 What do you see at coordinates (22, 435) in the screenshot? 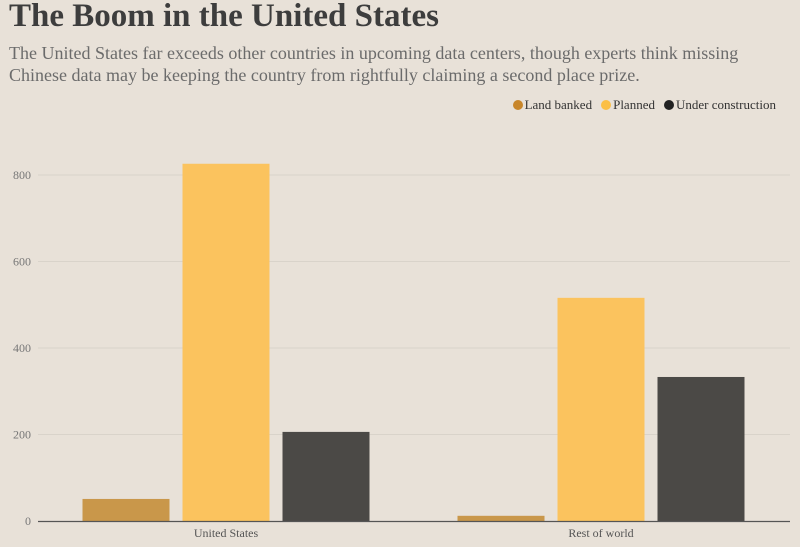
I see `y-tick-label: 200` at bounding box center [22, 435].